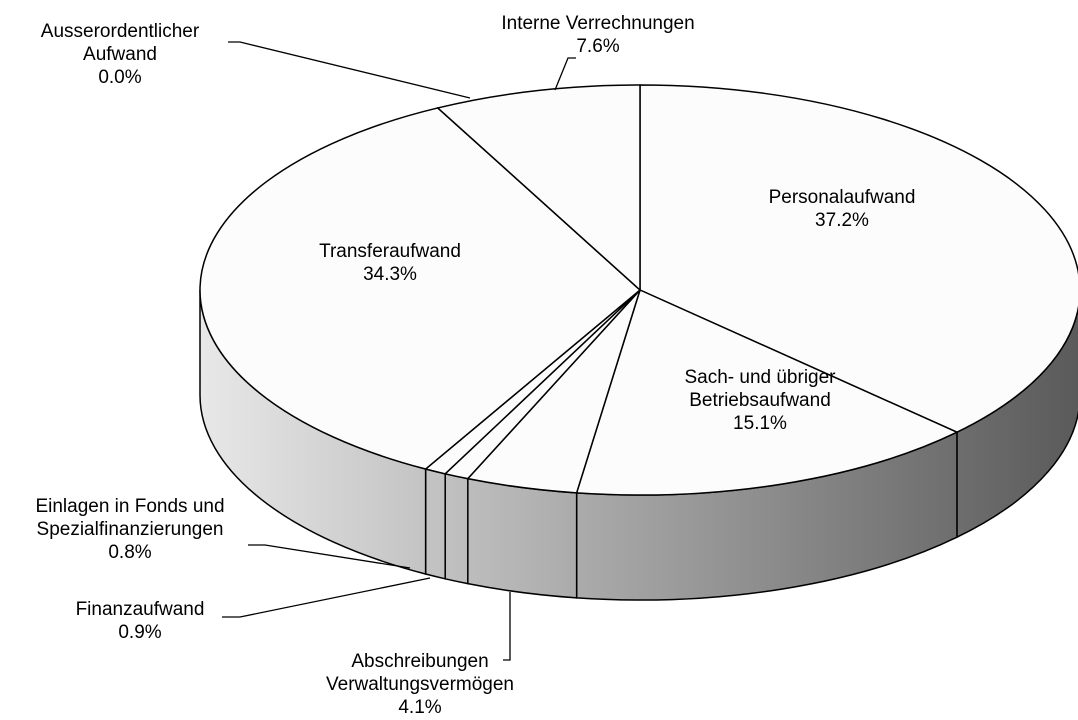 The height and width of the screenshot is (720, 1078). What do you see at coordinates (140, 621) in the screenshot?
I see `slice-label: Finanzaufwand 0.9%` at bounding box center [140, 621].